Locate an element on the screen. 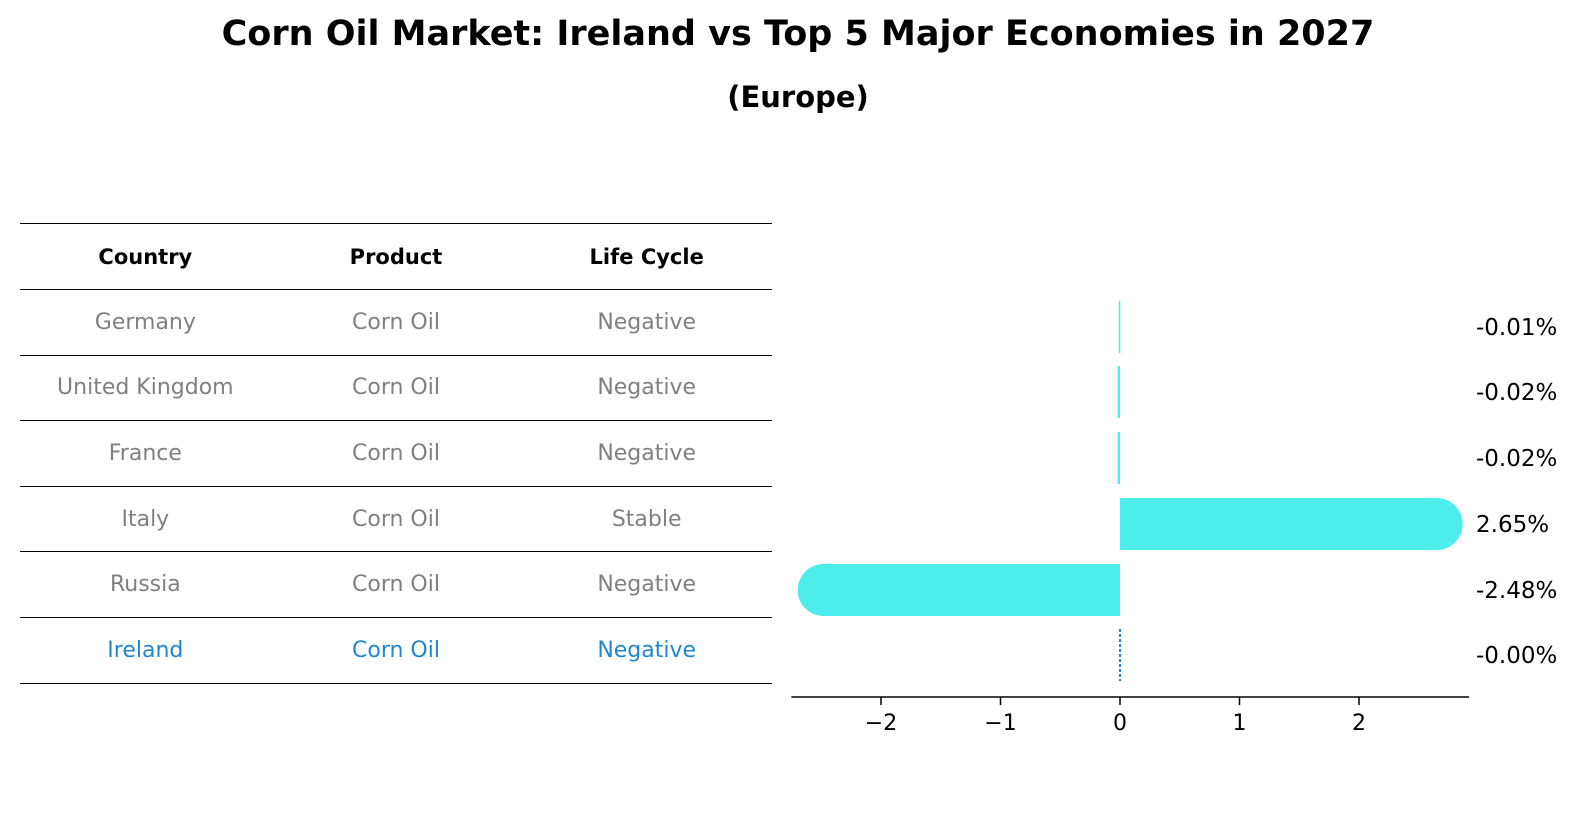 This screenshot has height=823, width=1596. x-tick-label: 1 is located at coordinates (1240, 723).